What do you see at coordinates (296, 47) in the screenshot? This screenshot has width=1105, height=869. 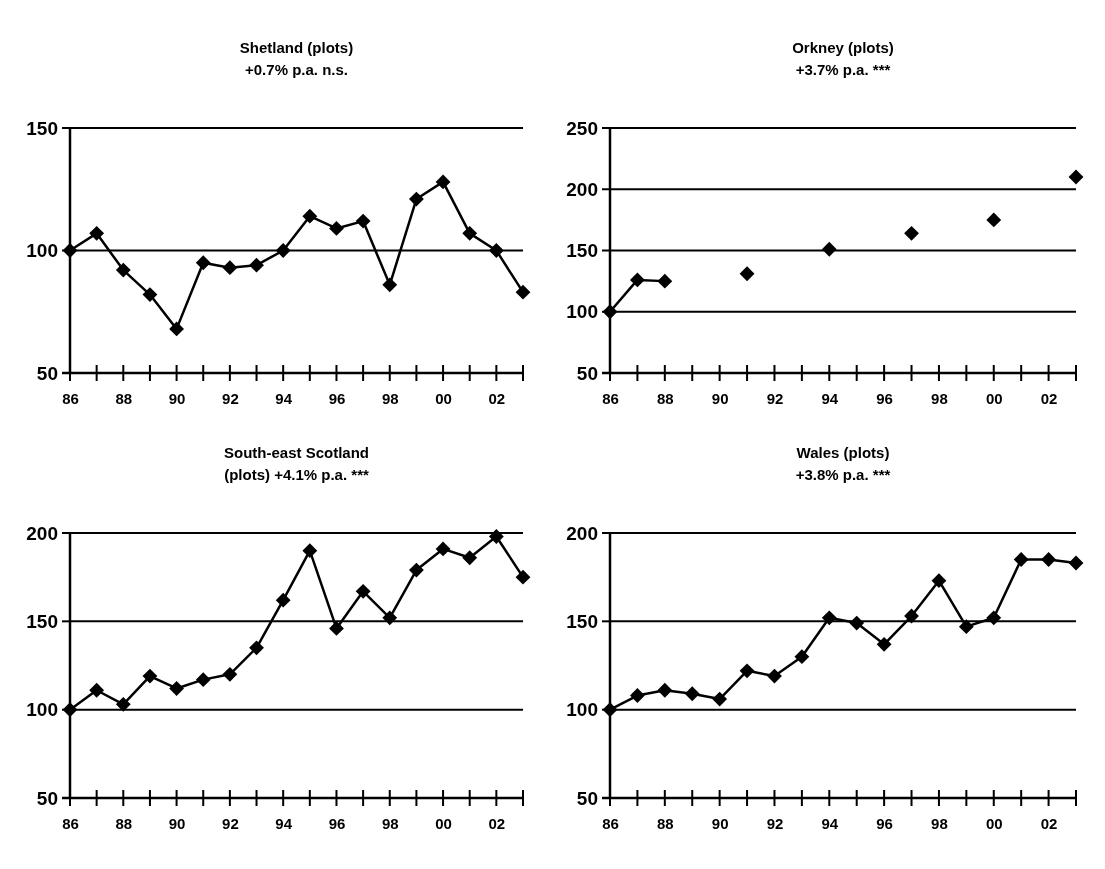 I see `chart-title: Shetland (plots)` at bounding box center [296, 47].